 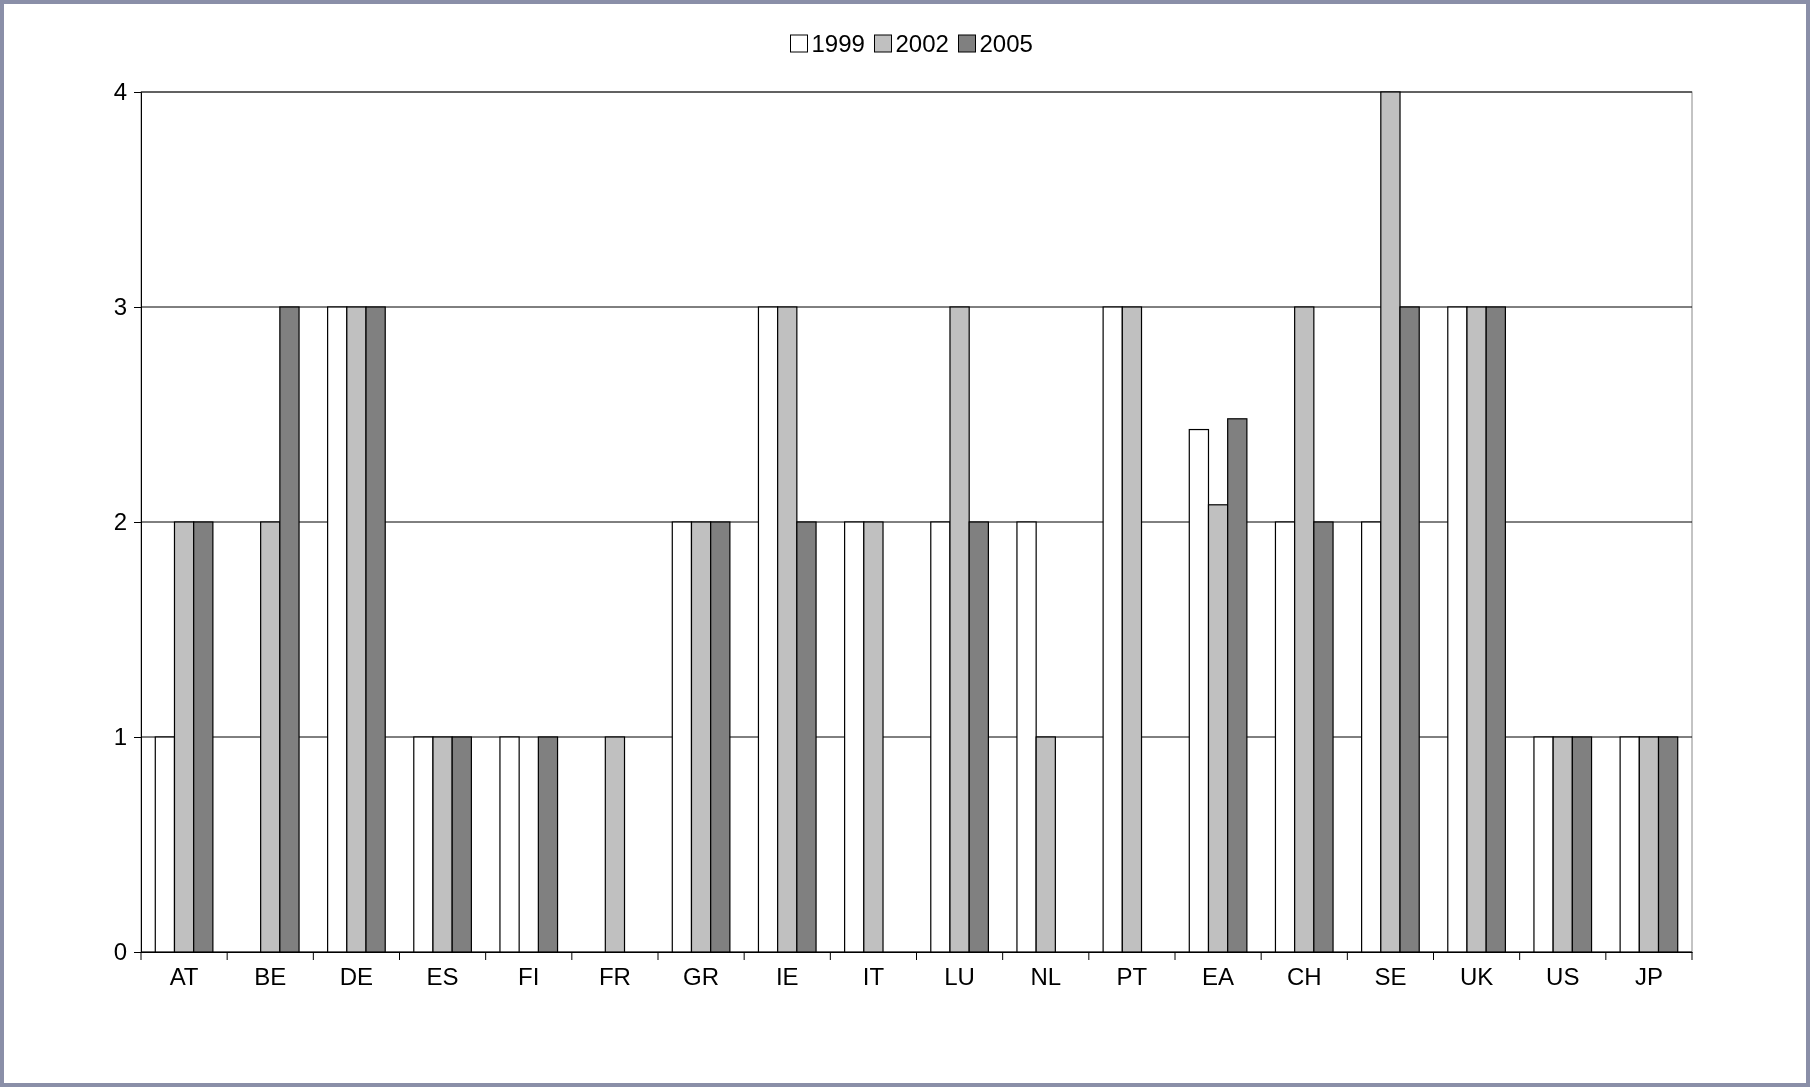 What do you see at coordinates (120, 307) in the screenshot?
I see `y-tick-label: 3` at bounding box center [120, 307].